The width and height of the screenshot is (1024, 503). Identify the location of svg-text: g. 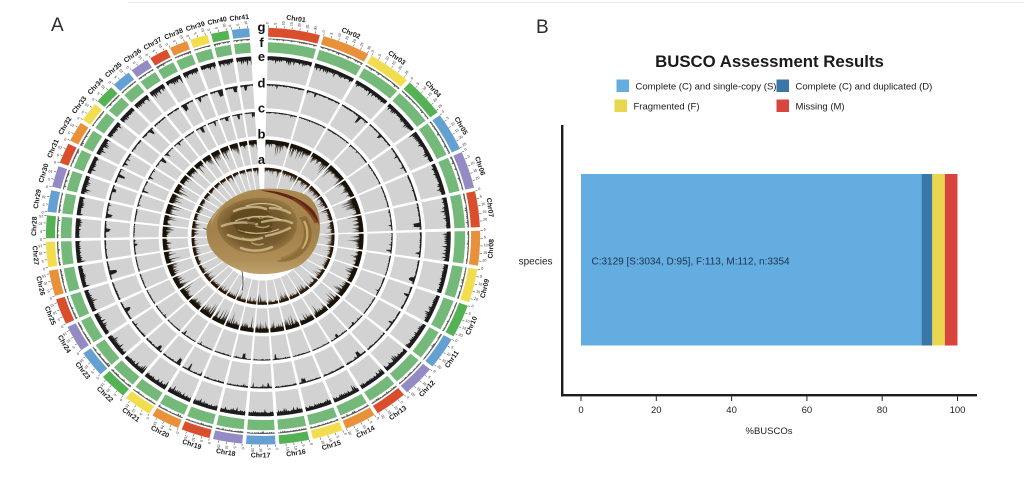
(262, 27).